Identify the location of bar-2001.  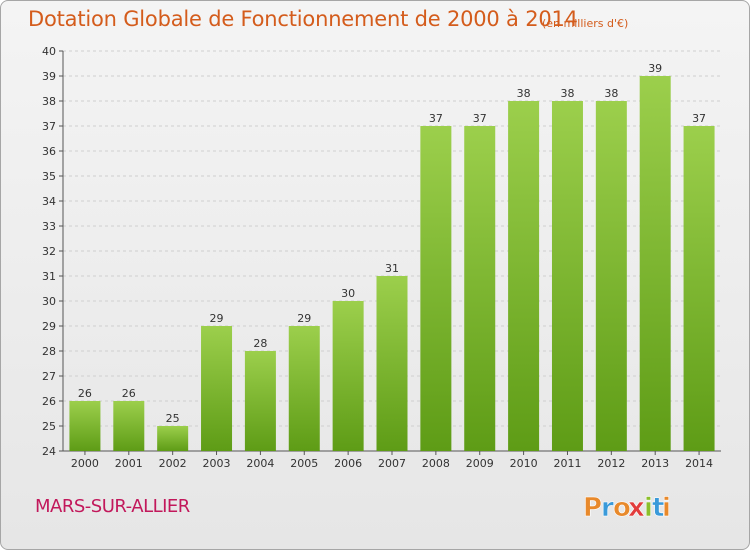
(129, 426).